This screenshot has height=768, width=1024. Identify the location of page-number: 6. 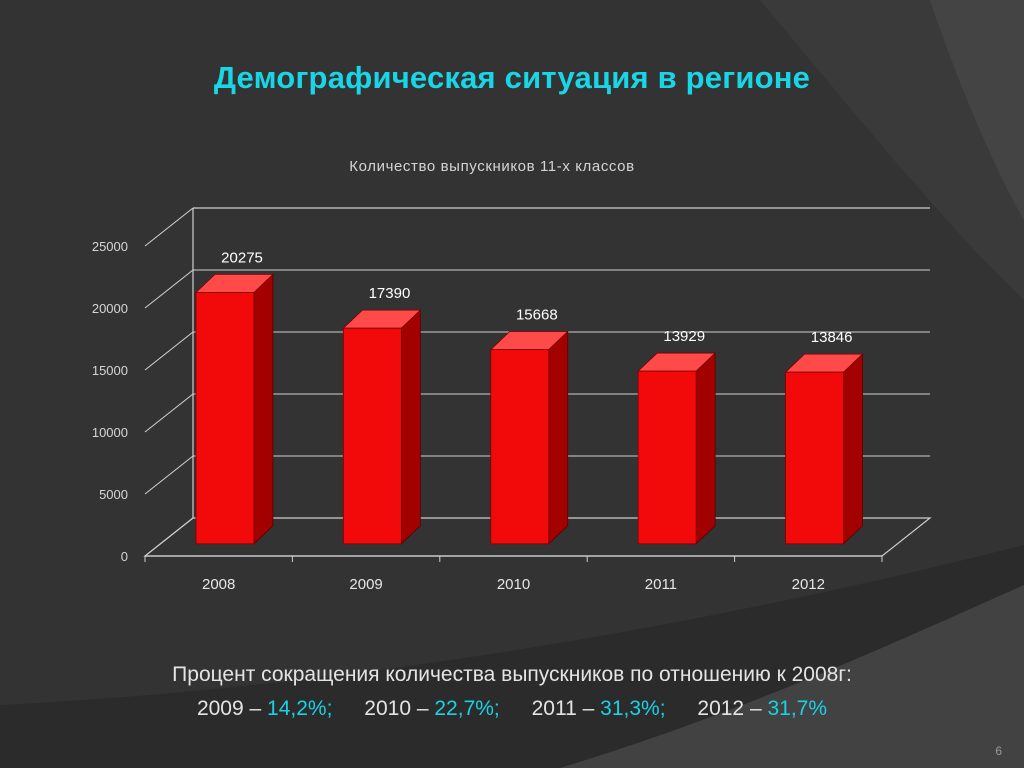
(998, 751).